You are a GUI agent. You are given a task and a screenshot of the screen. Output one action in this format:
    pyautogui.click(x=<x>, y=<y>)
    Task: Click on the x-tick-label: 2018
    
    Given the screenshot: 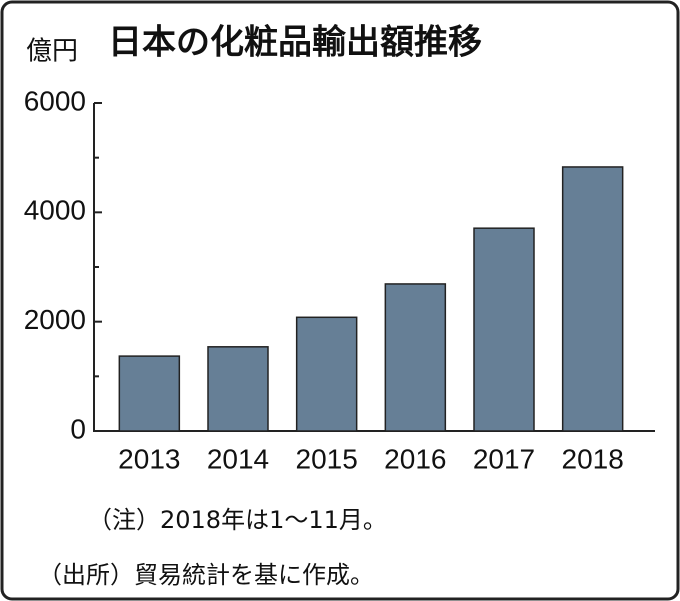 What is the action you would take?
    pyautogui.click(x=593, y=458)
    